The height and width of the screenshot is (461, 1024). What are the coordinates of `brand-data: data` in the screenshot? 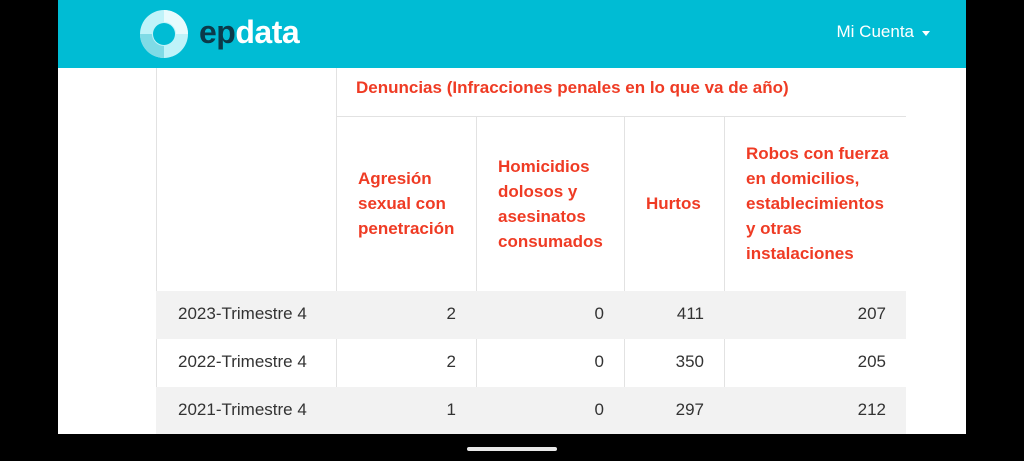 It's located at (267, 32).